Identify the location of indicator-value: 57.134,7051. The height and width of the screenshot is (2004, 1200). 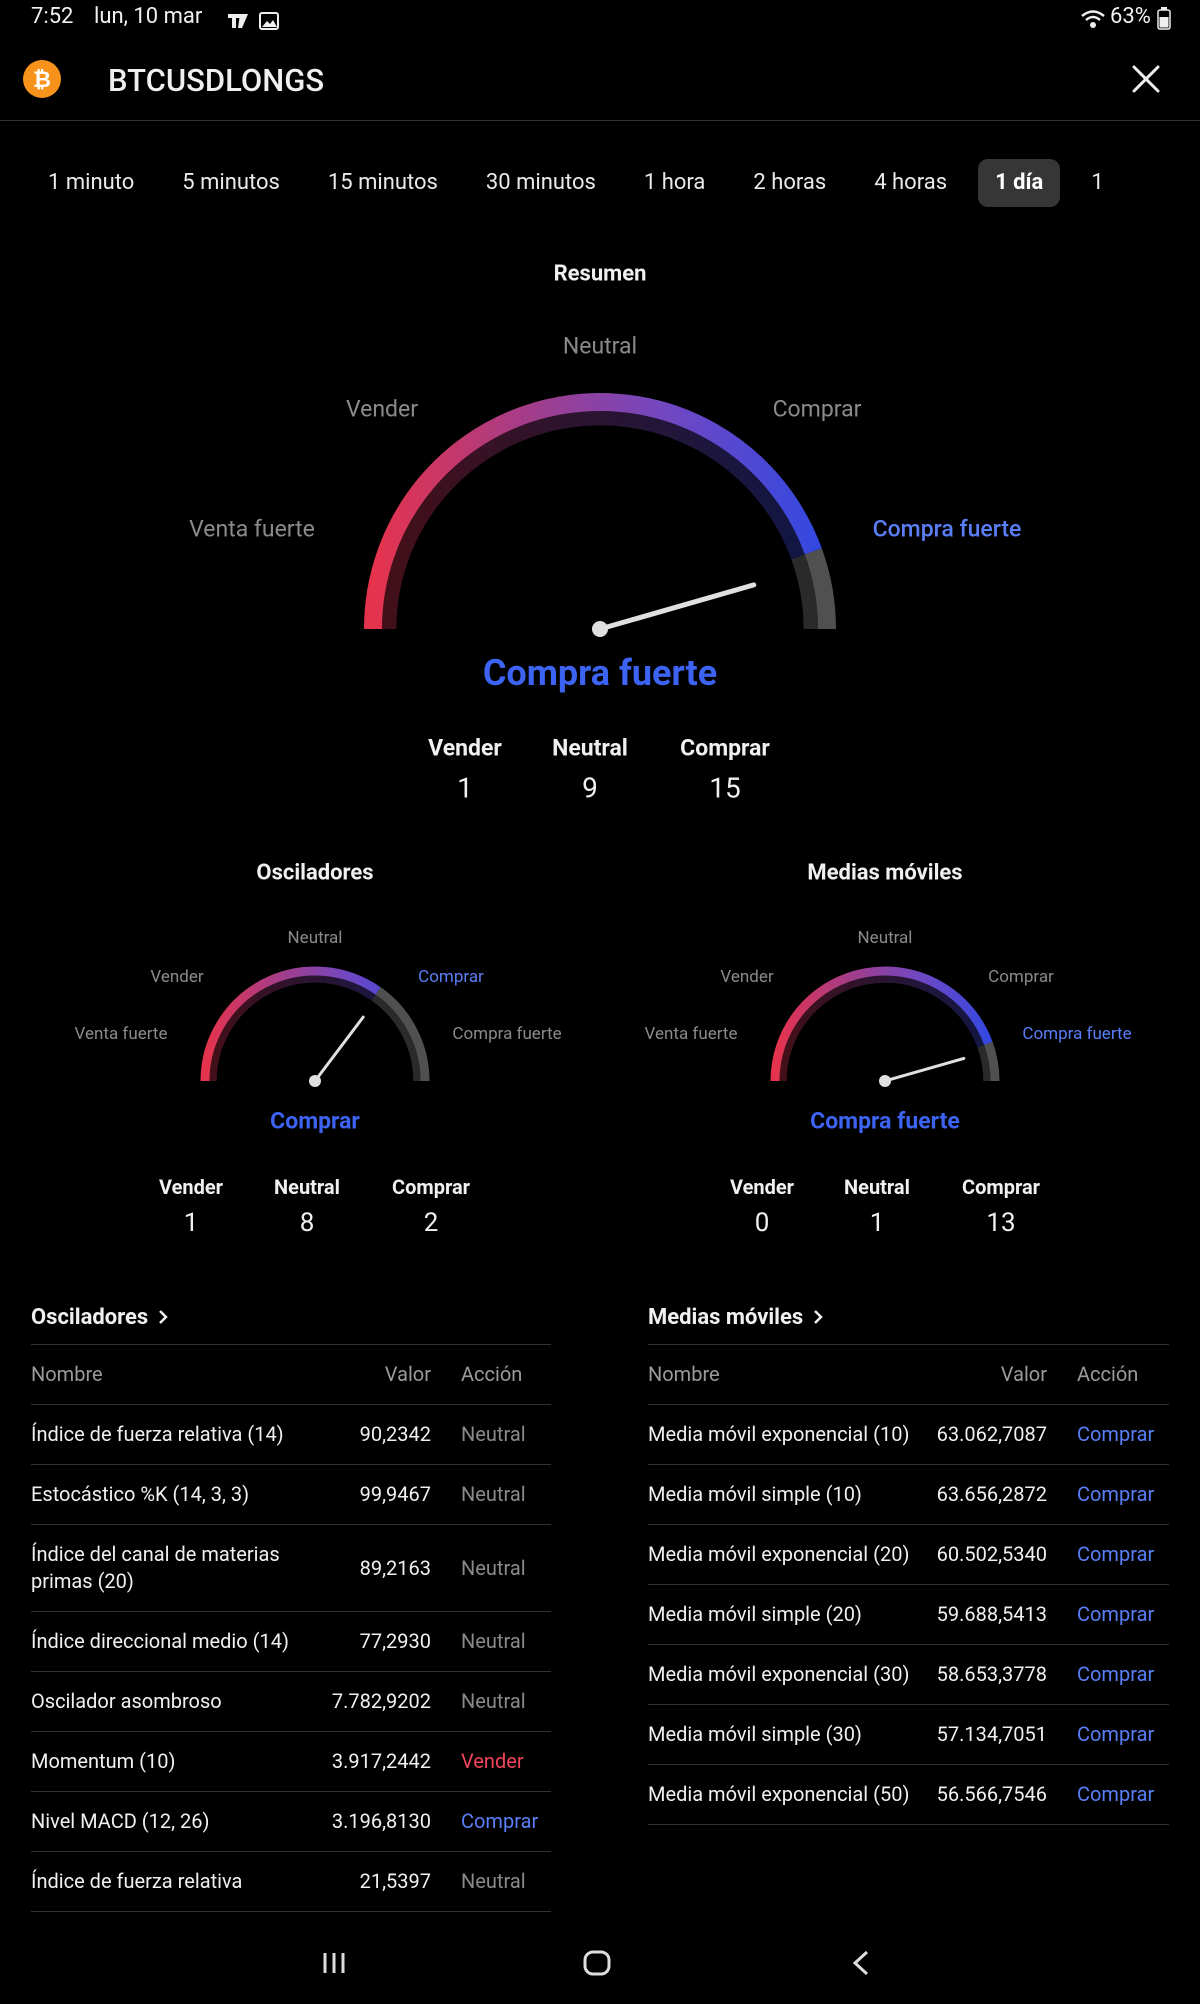
(991, 1734).